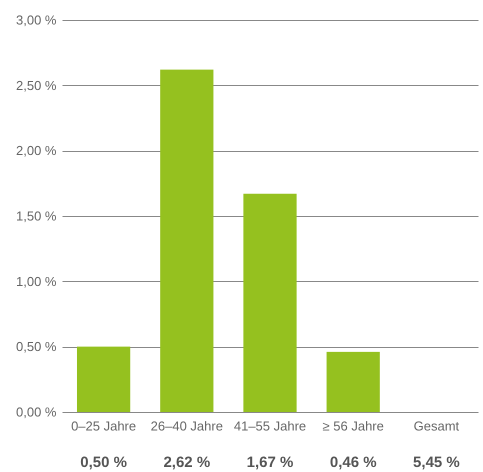 The height and width of the screenshot is (472, 483). Describe the element at coordinates (36, 346) in the screenshot. I see `y-tick-label: 0,50 %` at that location.